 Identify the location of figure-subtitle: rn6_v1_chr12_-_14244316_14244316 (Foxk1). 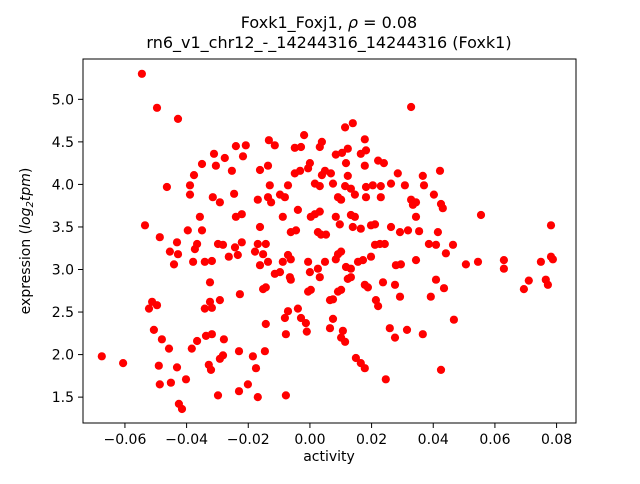
(328, 43).